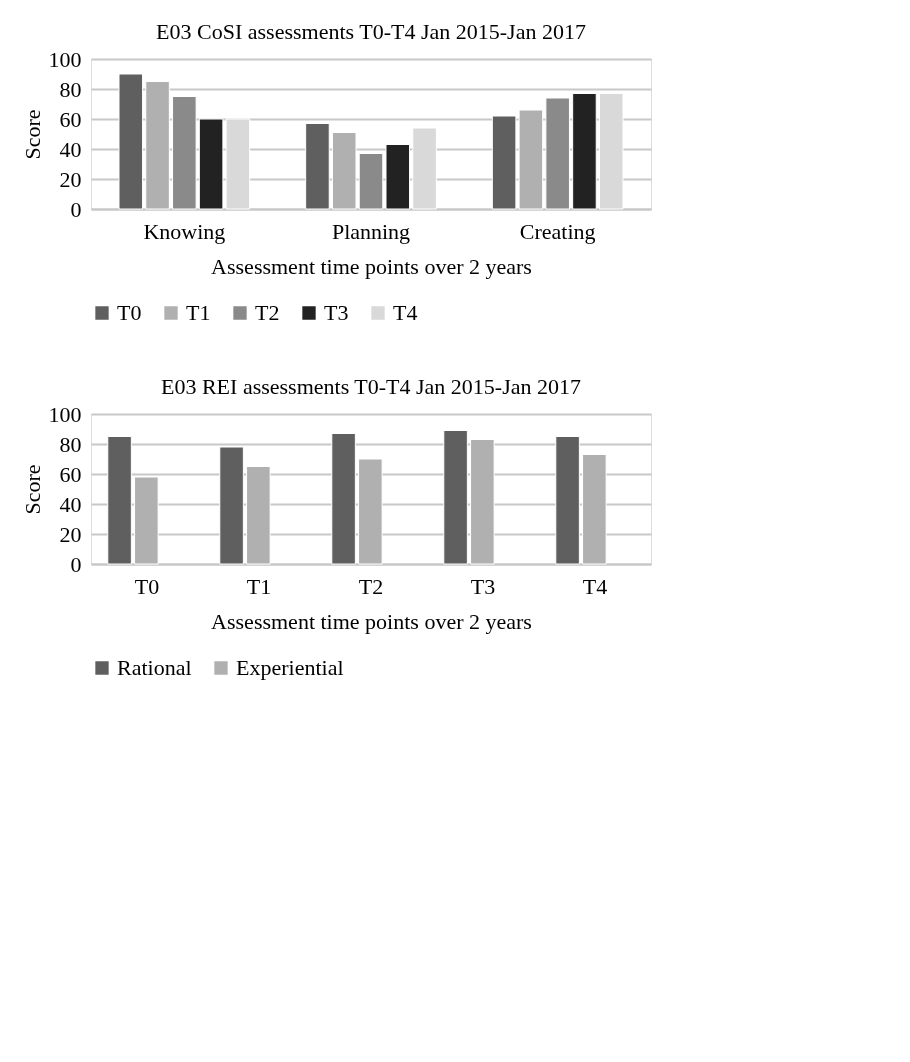 The image size is (910, 1062). Describe the element at coordinates (371, 386) in the screenshot. I see `chart-title: E03 REI assessments T0-T4 Jan 2015-Jan 2017` at that location.